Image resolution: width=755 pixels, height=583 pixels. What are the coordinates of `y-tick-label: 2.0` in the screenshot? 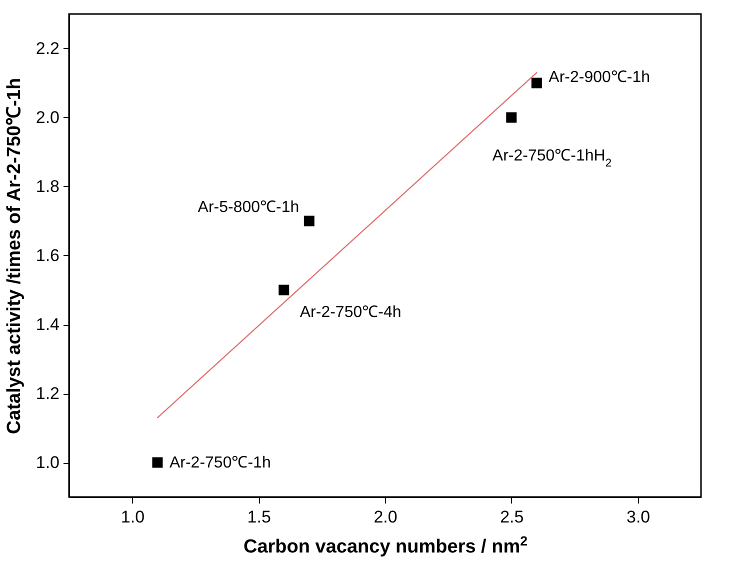 It's located at (48, 117).